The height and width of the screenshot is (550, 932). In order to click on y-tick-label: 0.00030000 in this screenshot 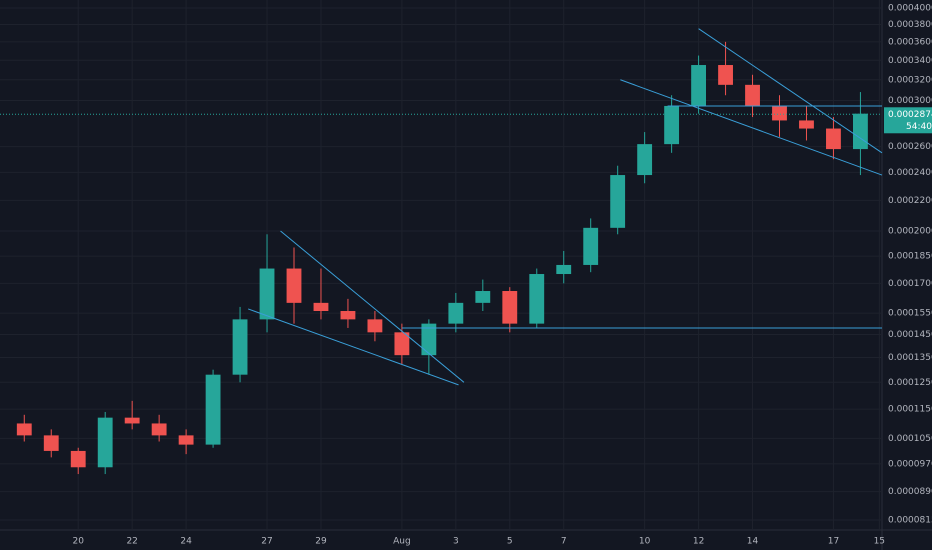, I will do `click(910, 101)`.